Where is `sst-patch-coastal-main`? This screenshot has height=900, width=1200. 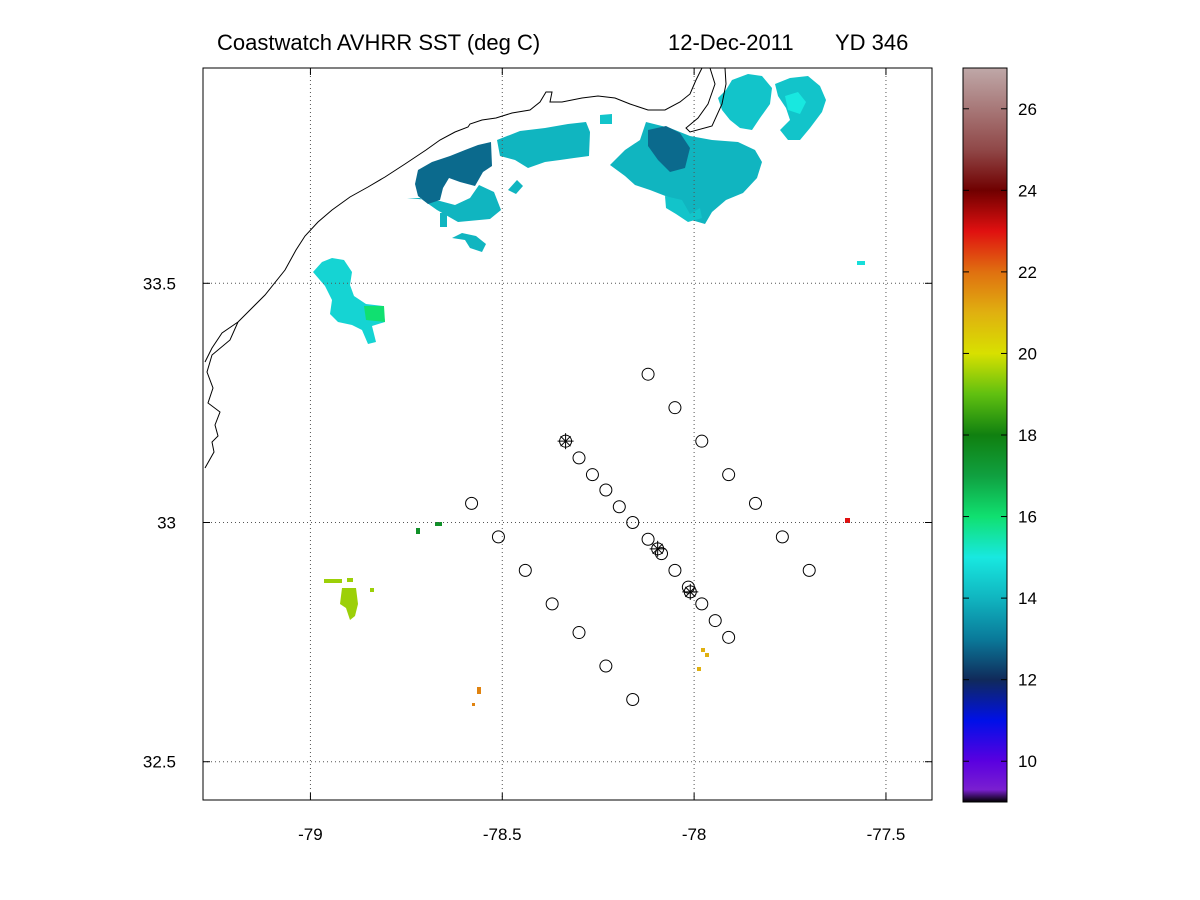 sst-patch-coastal-main is located at coordinates (584, 187).